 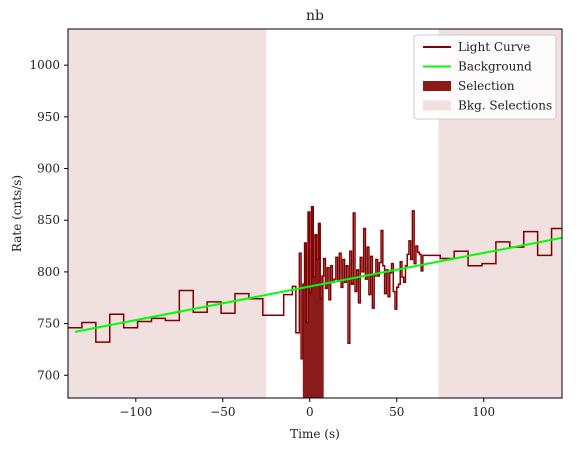 I want to click on legend-box, so click(x=485, y=77).